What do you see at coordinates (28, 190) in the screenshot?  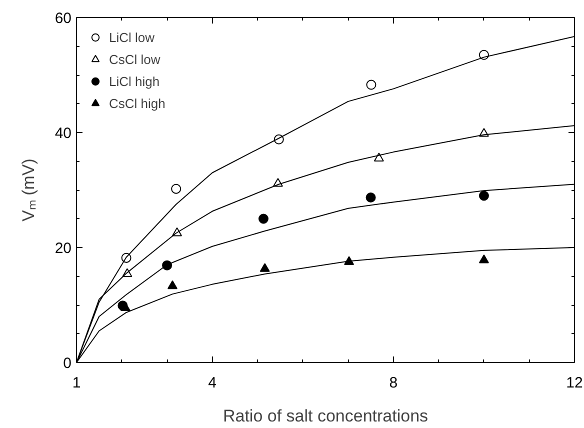 I see `y-axis-title: Vₘ (mV)` at bounding box center [28, 190].